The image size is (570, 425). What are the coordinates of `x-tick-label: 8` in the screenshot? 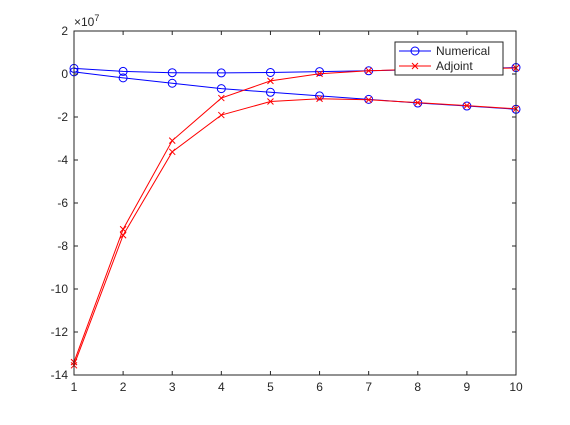 It's located at (417, 387).